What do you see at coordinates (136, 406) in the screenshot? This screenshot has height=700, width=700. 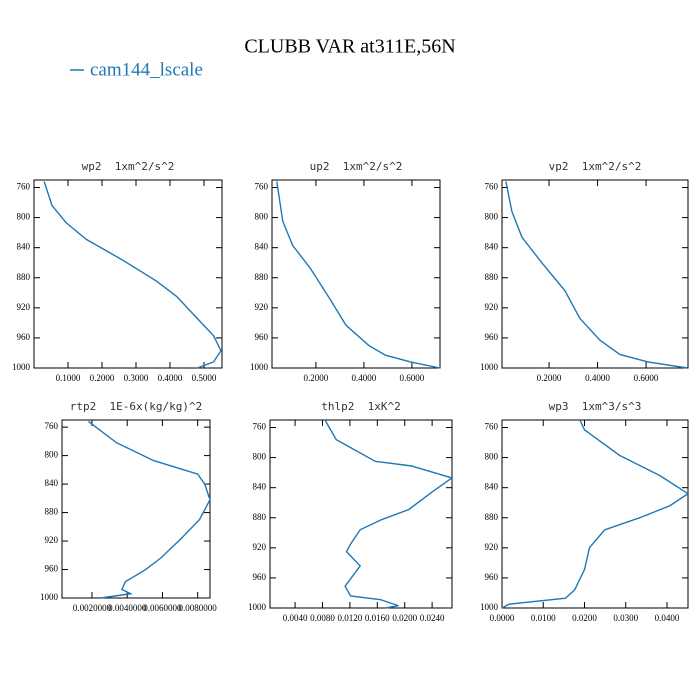 I see `panel-title: rtp2 1E-6x(kg/kg)^2` at bounding box center [136, 406].